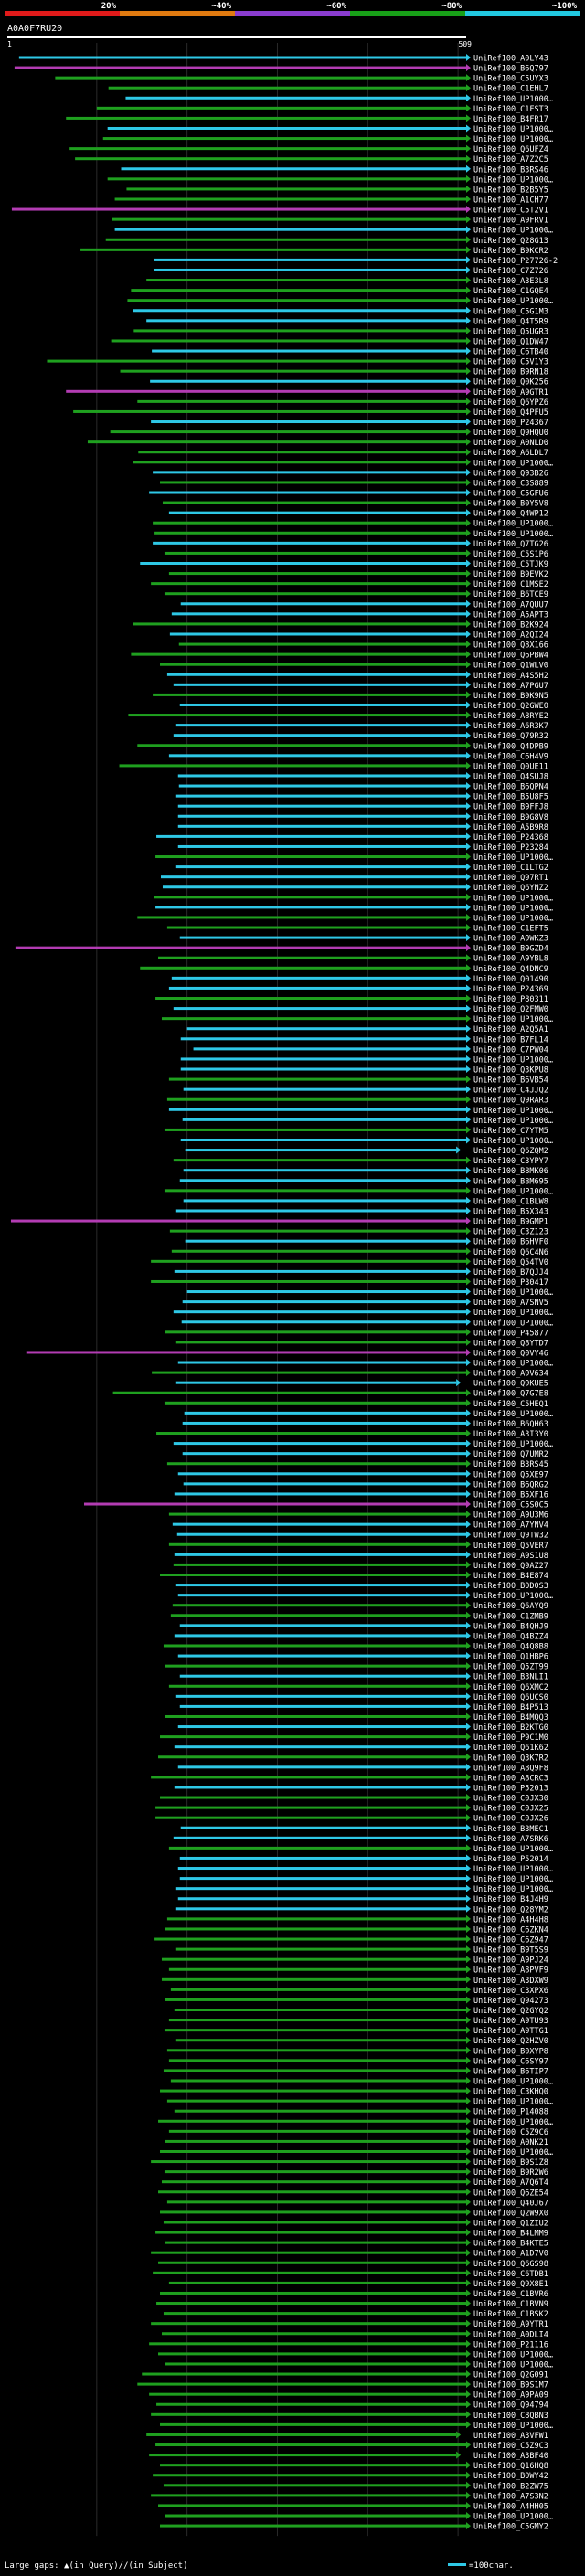 This screenshot has height=2576, width=585. I want to click on hit-label: UniRef100_C7YTM5, so click(511, 1131).